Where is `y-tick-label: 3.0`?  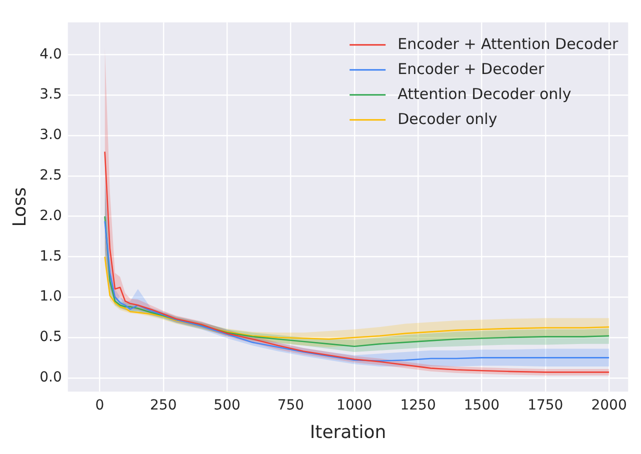 y-tick-label: 3.0 is located at coordinates (51, 135).